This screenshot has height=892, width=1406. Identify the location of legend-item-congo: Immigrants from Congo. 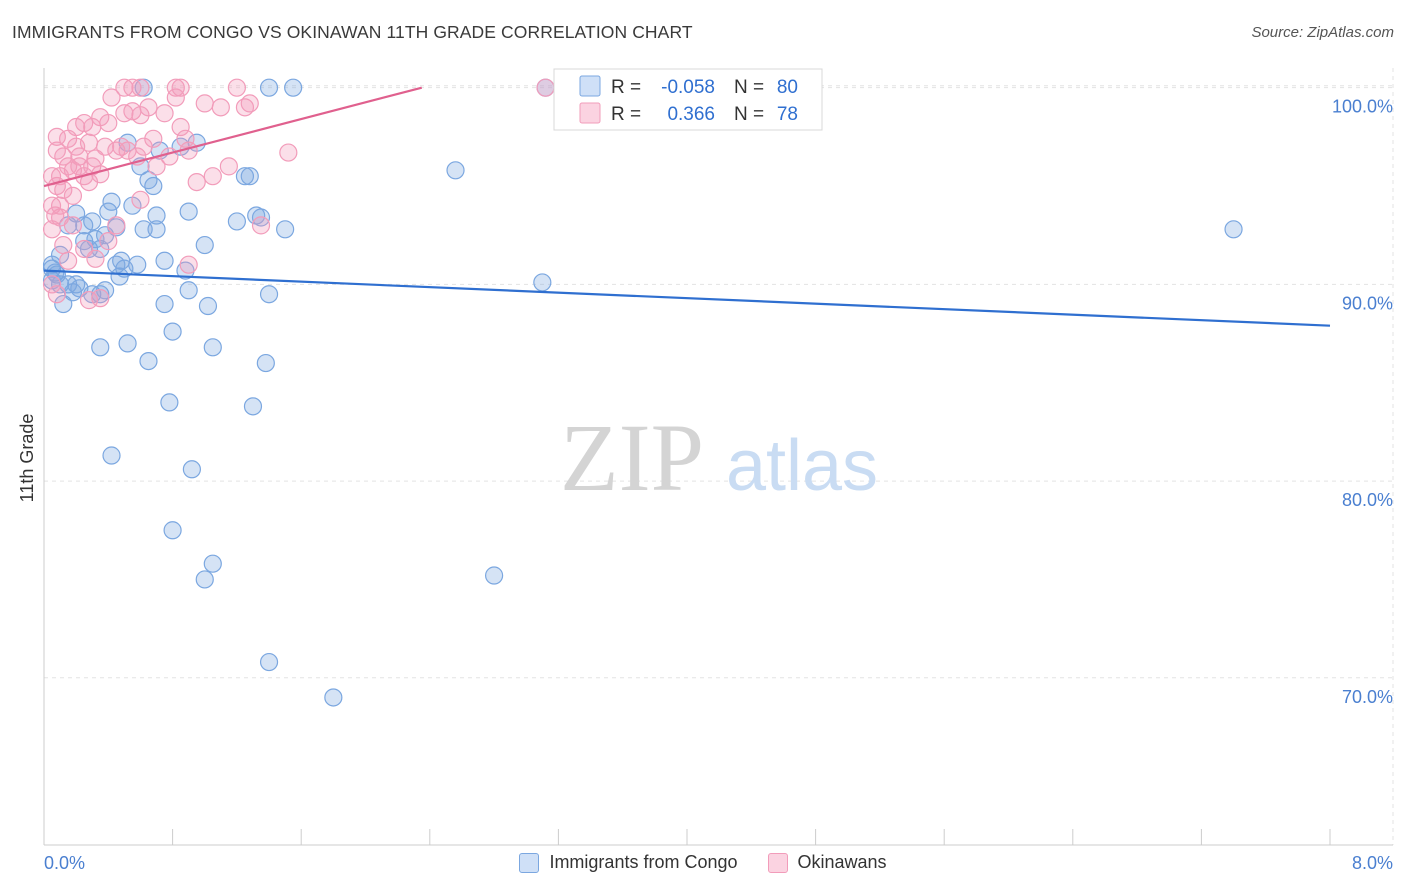
(628, 862).